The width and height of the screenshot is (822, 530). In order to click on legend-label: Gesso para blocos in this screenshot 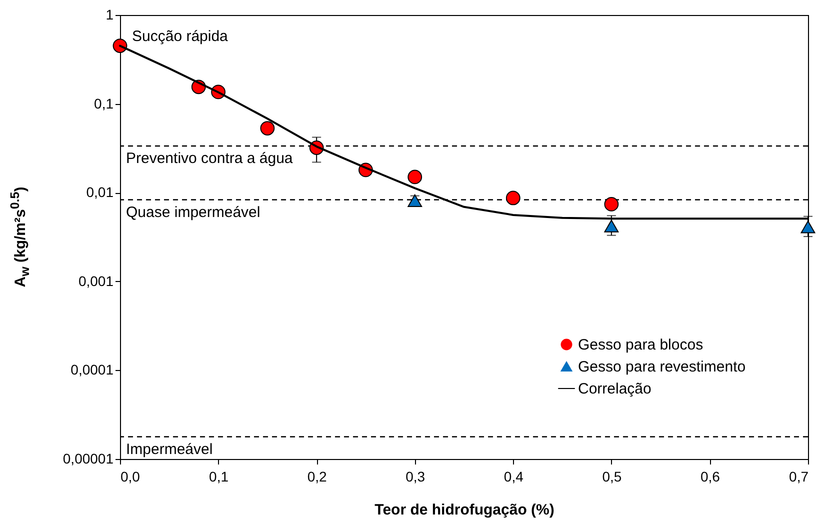, I will do `click(641, 345)`.